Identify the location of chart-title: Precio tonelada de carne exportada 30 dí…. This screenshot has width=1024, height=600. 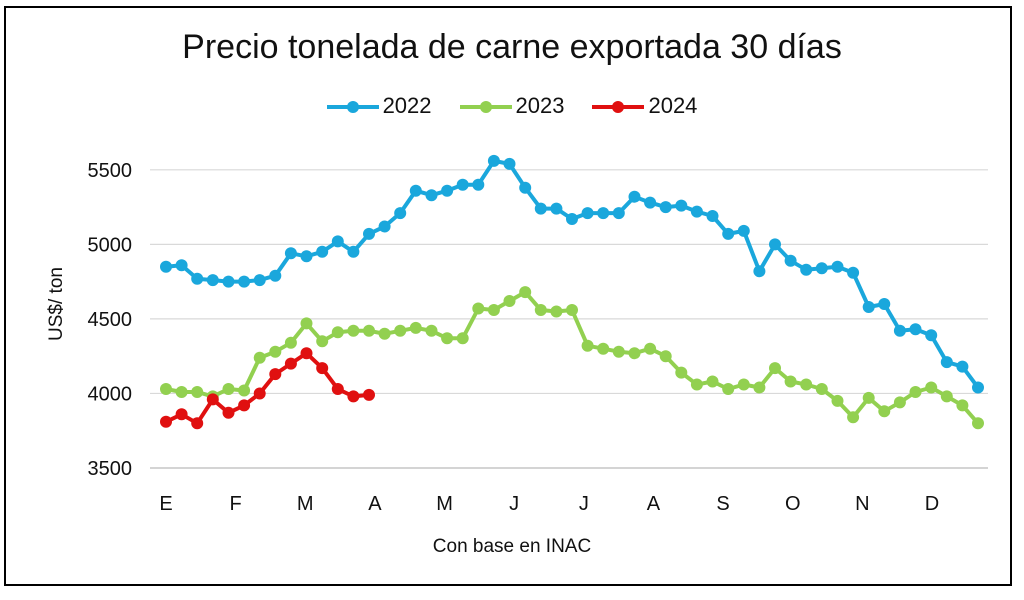
(512, 47).